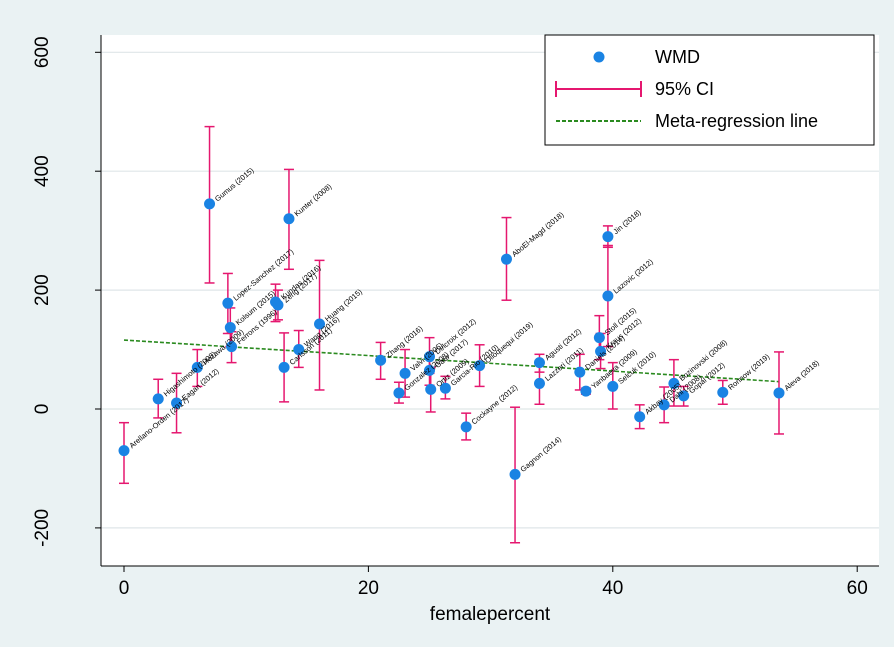 This screenshot has height=647, width=894. I want to click on x-axis-title: femalepercent, so click(490, 614).